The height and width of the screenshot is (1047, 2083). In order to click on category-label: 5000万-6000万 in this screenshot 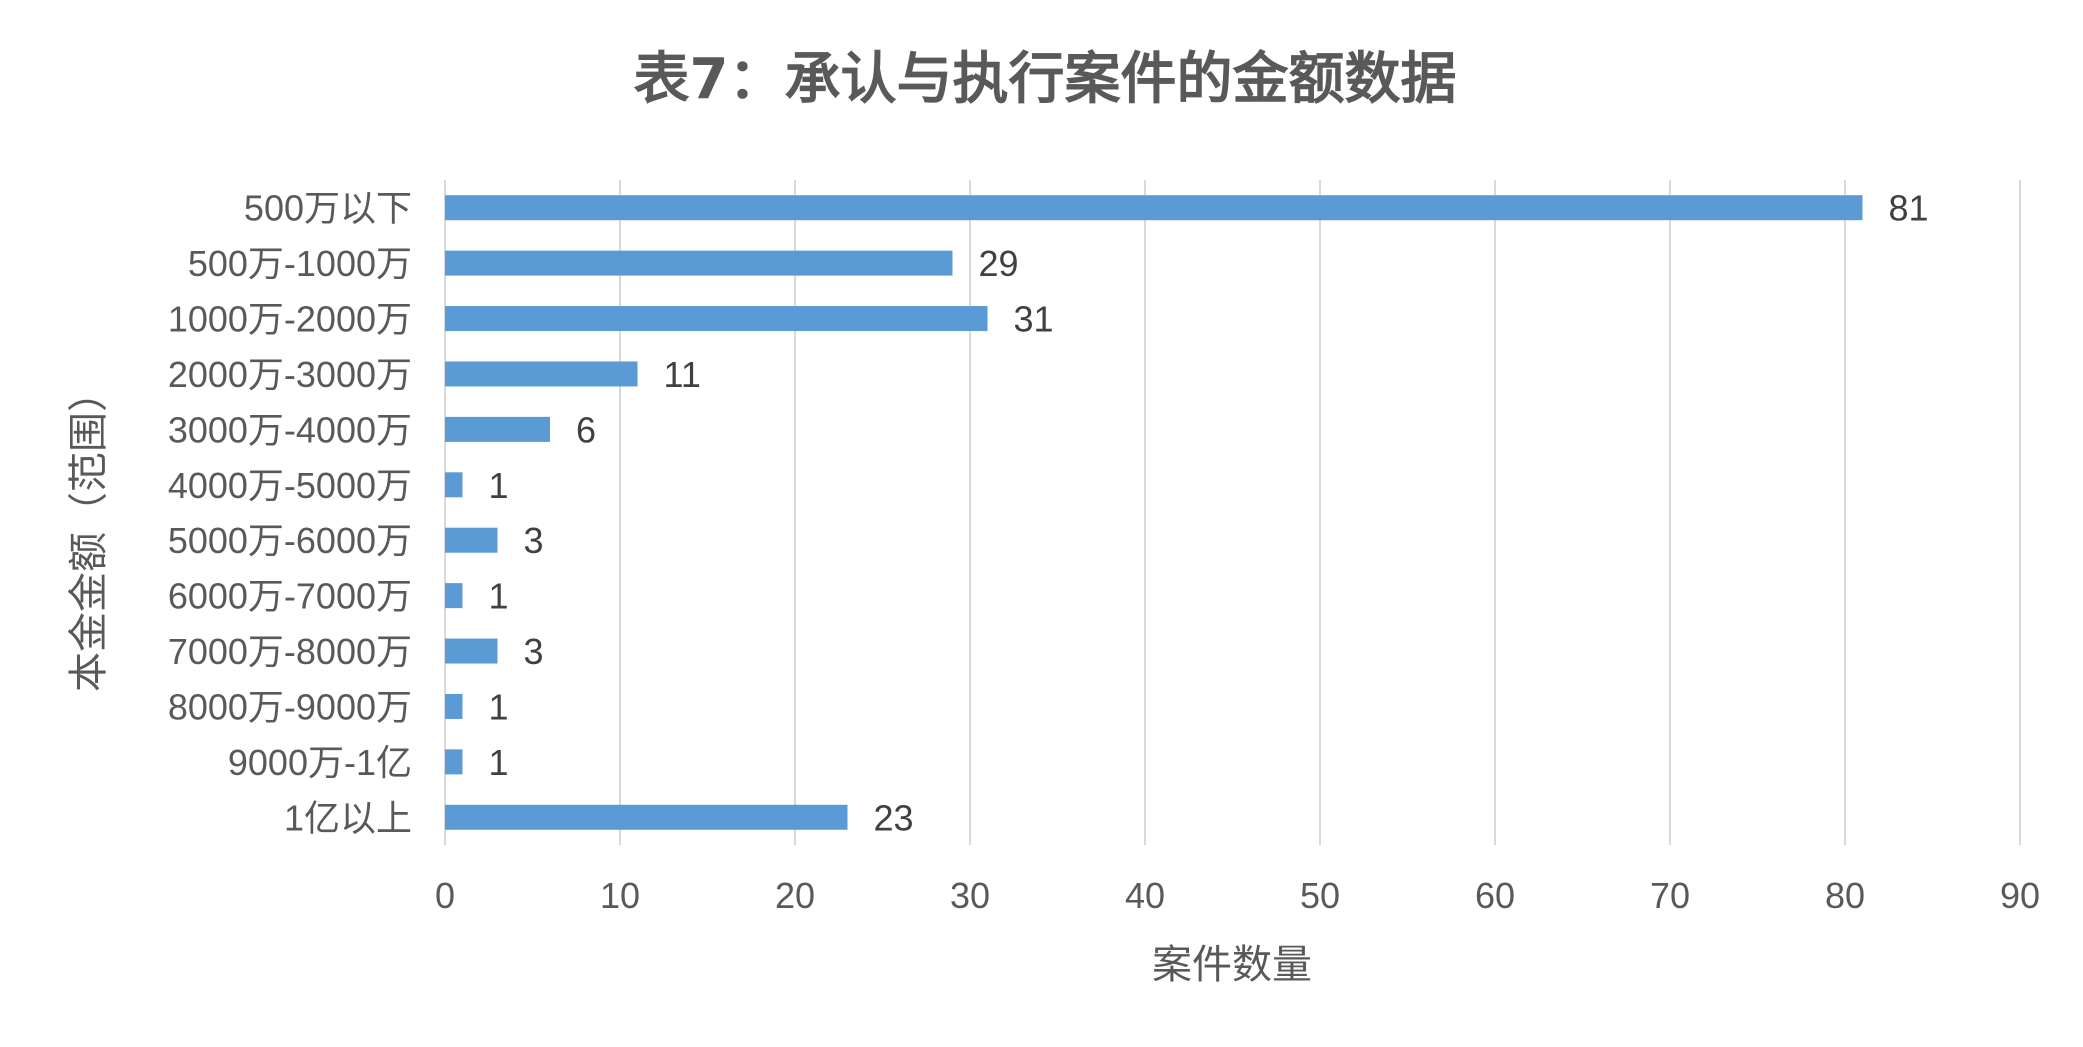, I will do `click(290, 540)`.